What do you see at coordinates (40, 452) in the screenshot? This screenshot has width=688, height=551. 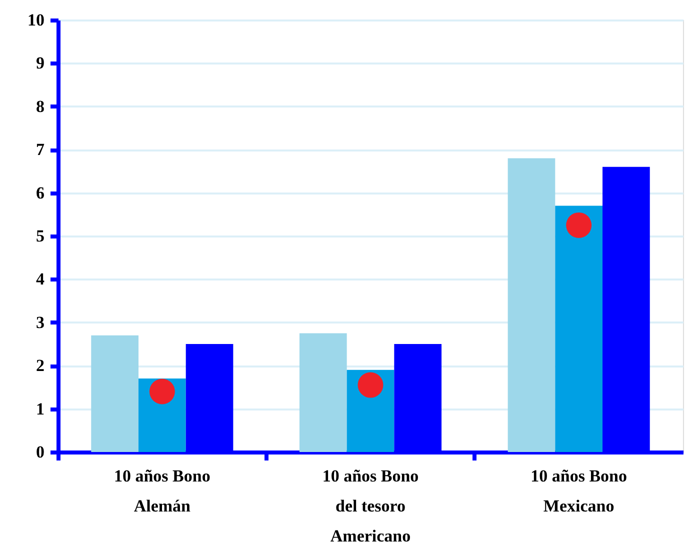 I see `y-tick-label: 0` at bounding box center [40, 452].